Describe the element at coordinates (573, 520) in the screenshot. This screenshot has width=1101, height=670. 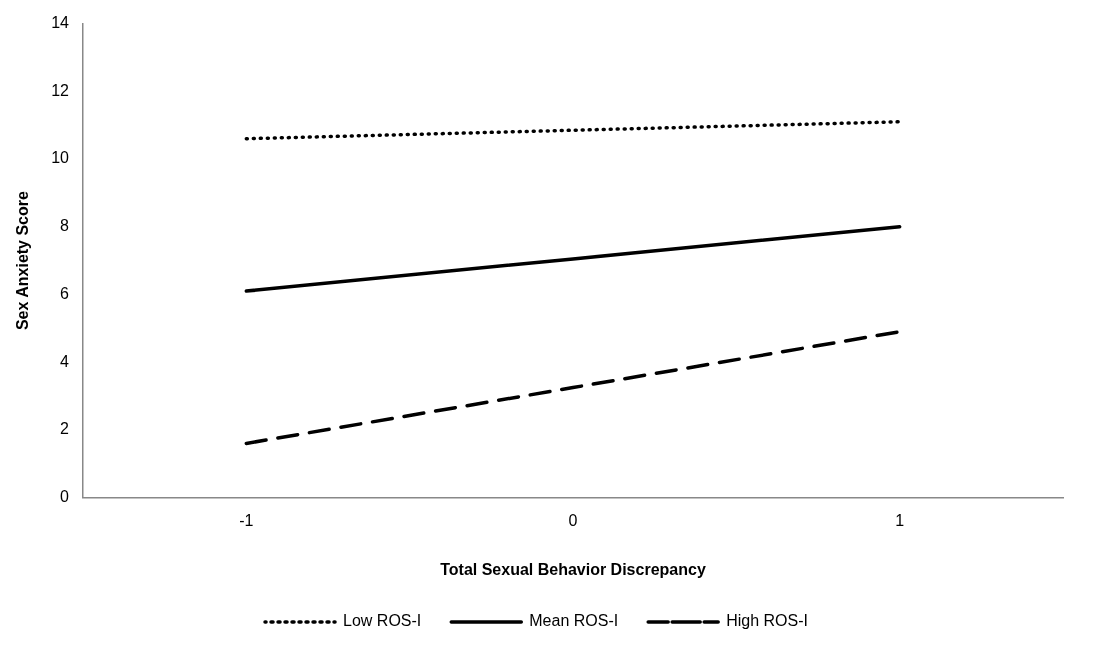
I see `x-tick-label: 0` at that location.